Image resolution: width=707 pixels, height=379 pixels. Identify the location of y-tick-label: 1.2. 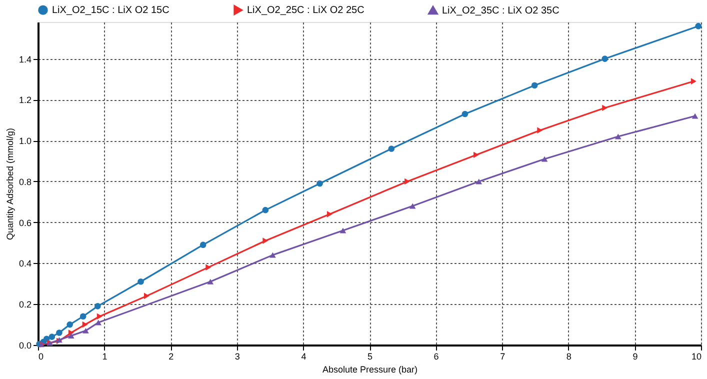
(25, 100).